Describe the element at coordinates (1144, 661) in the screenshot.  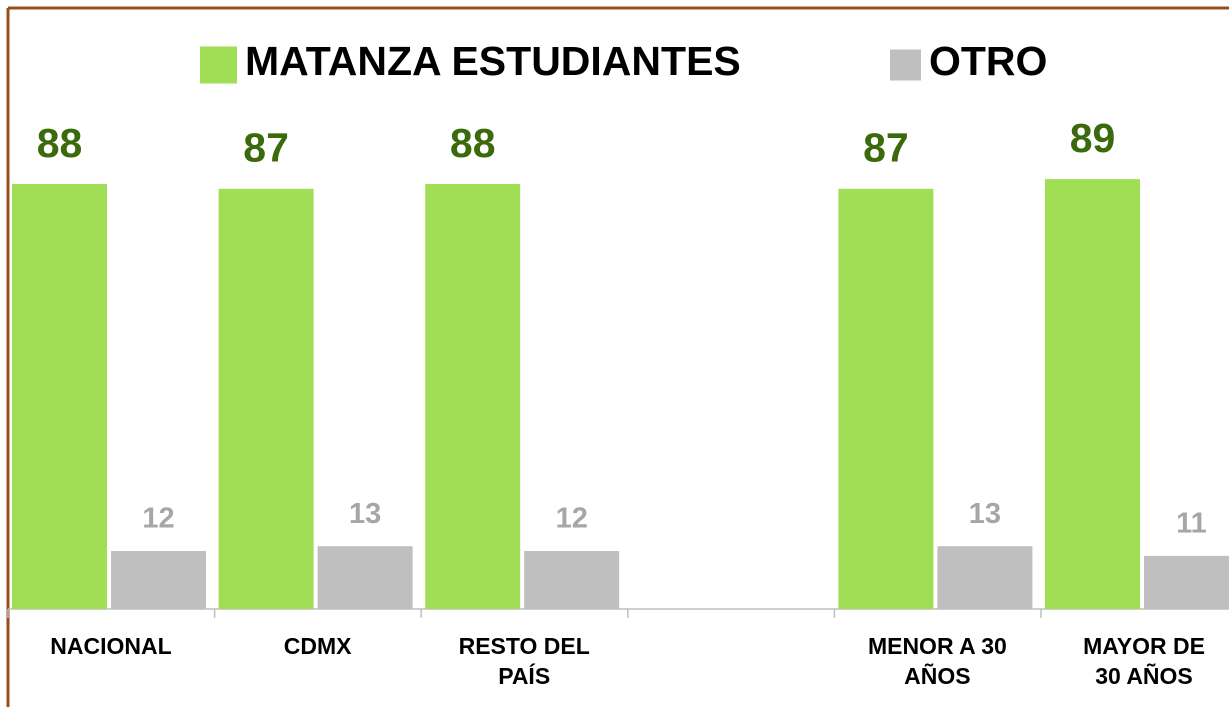
I see `x-tick-label: MAYOR DE 30 AÑOS` at that location.